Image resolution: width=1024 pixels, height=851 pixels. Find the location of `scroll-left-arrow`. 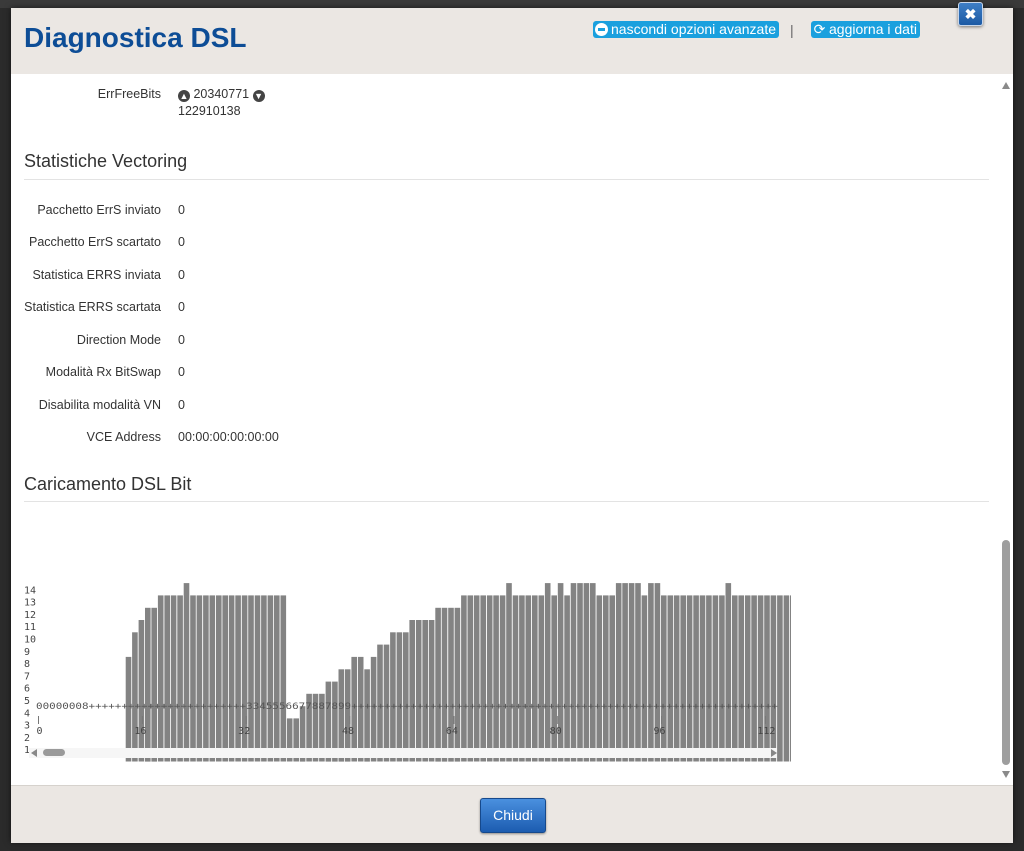

scroll-left-arrow is located at coordinates (34, 753).